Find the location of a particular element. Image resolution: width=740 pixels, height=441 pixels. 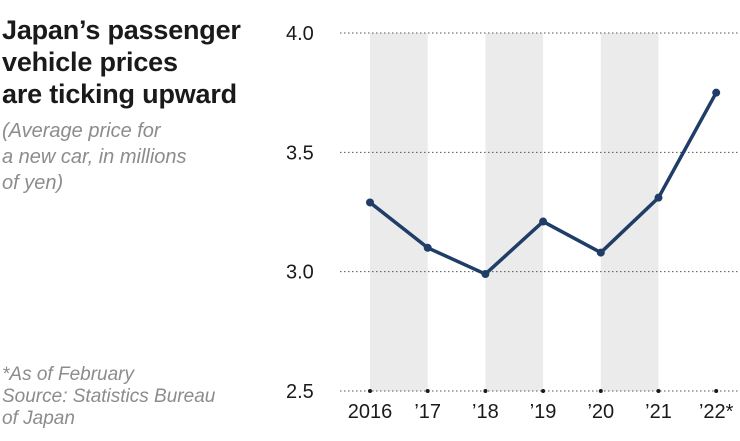

x-tick-label: ’22* is located at coordinates (716, 412).